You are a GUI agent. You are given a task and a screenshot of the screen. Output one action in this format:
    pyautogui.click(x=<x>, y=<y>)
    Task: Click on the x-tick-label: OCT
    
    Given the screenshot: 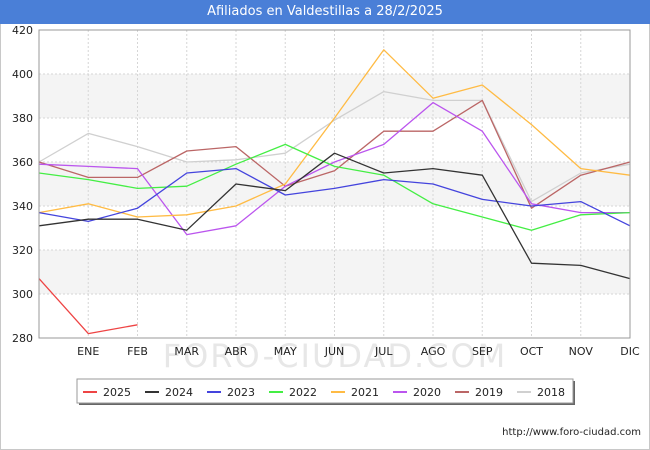 What is the action you would take?
    pyautogui.click(x=531, y=351)
    